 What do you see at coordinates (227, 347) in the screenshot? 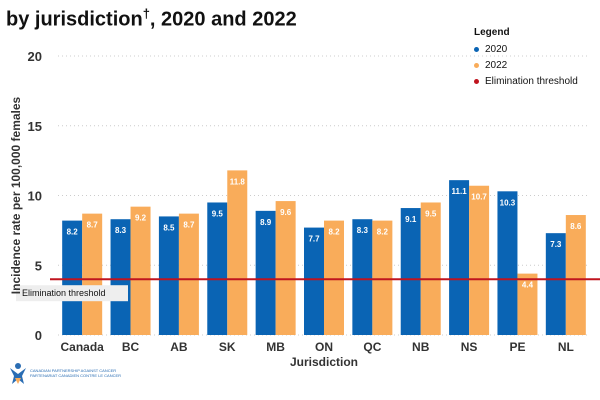
I see `x-tick-label: SK` at bounding box center [227, 347].